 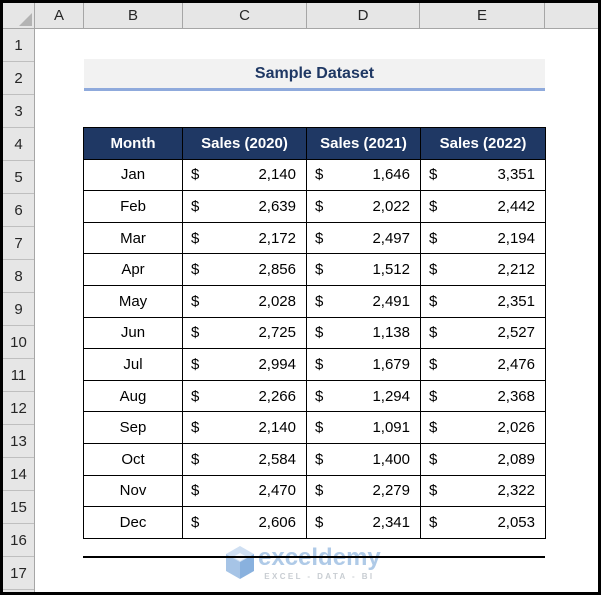 What do you see at coordinates (133, 491) in the screenshot?
I see `month-cell: Nov` at bounding box center [133, 491].